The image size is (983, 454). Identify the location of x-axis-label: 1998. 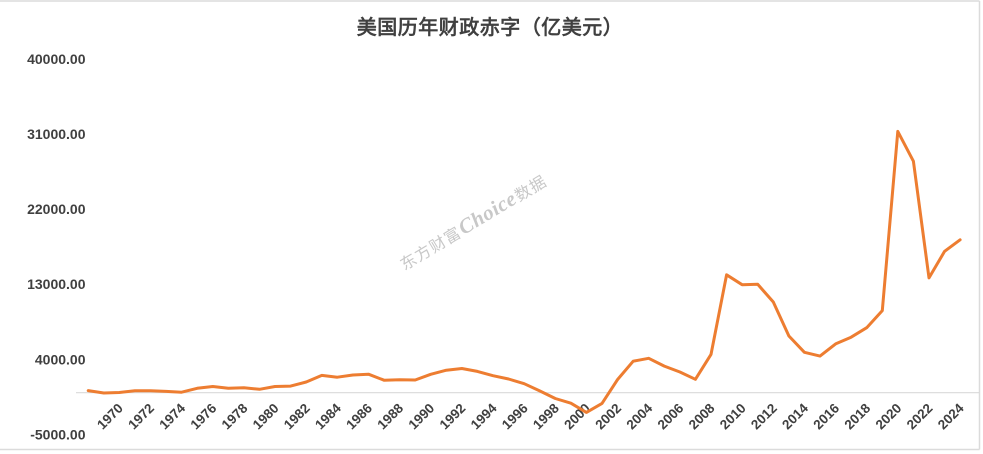
(546, 416).